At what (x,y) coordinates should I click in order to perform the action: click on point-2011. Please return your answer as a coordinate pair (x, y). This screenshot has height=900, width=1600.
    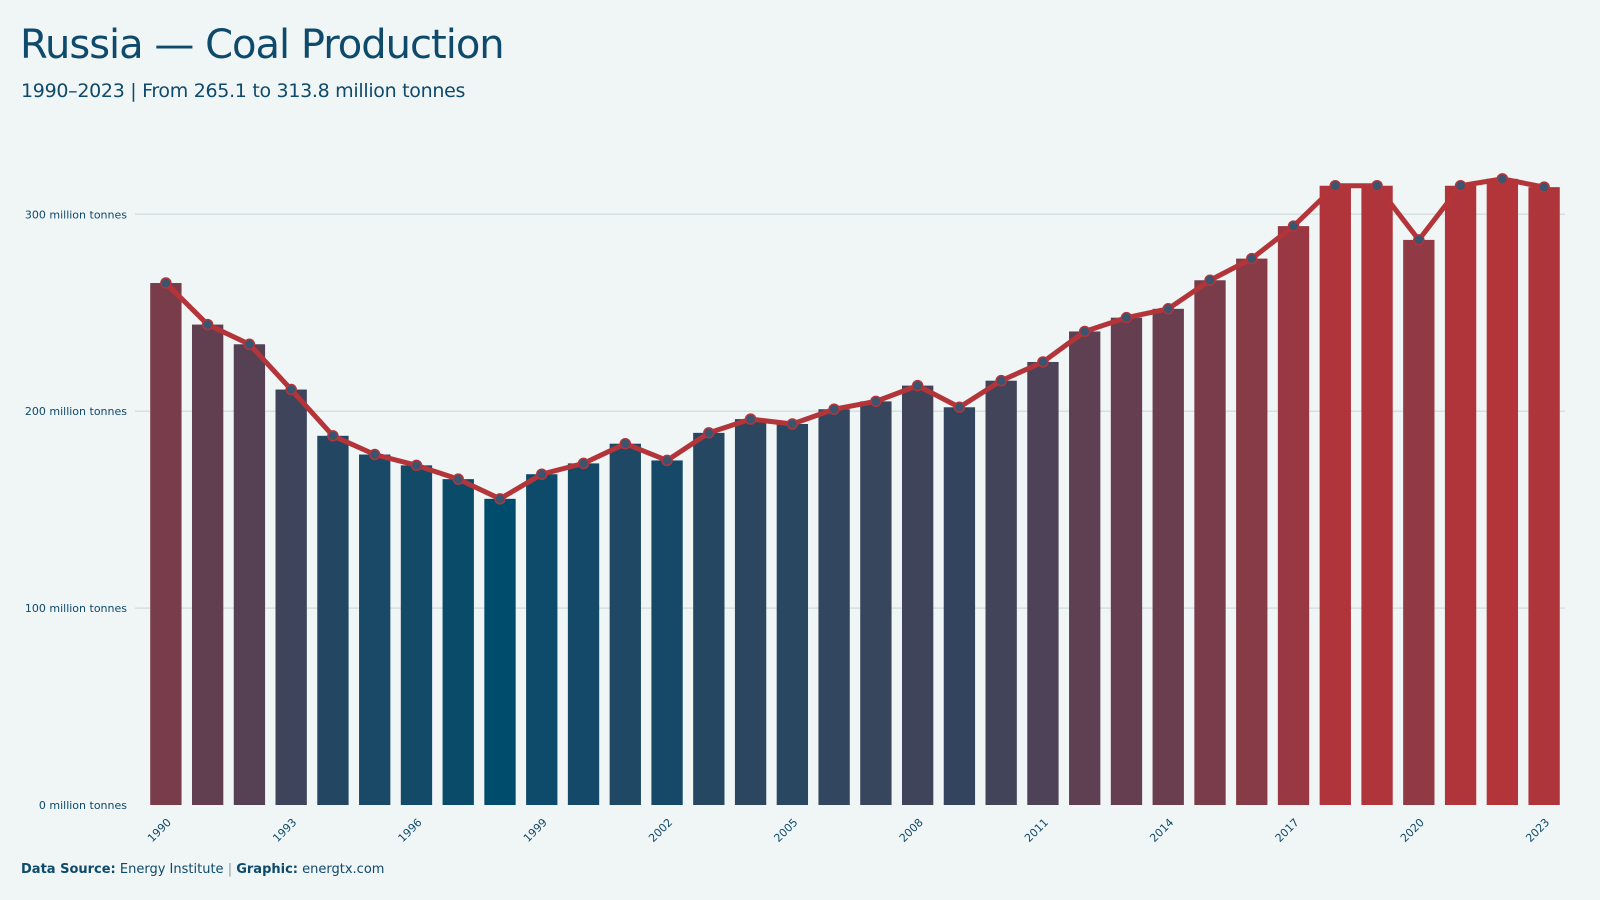
    Looking at the image, I should click on (1043, 362).